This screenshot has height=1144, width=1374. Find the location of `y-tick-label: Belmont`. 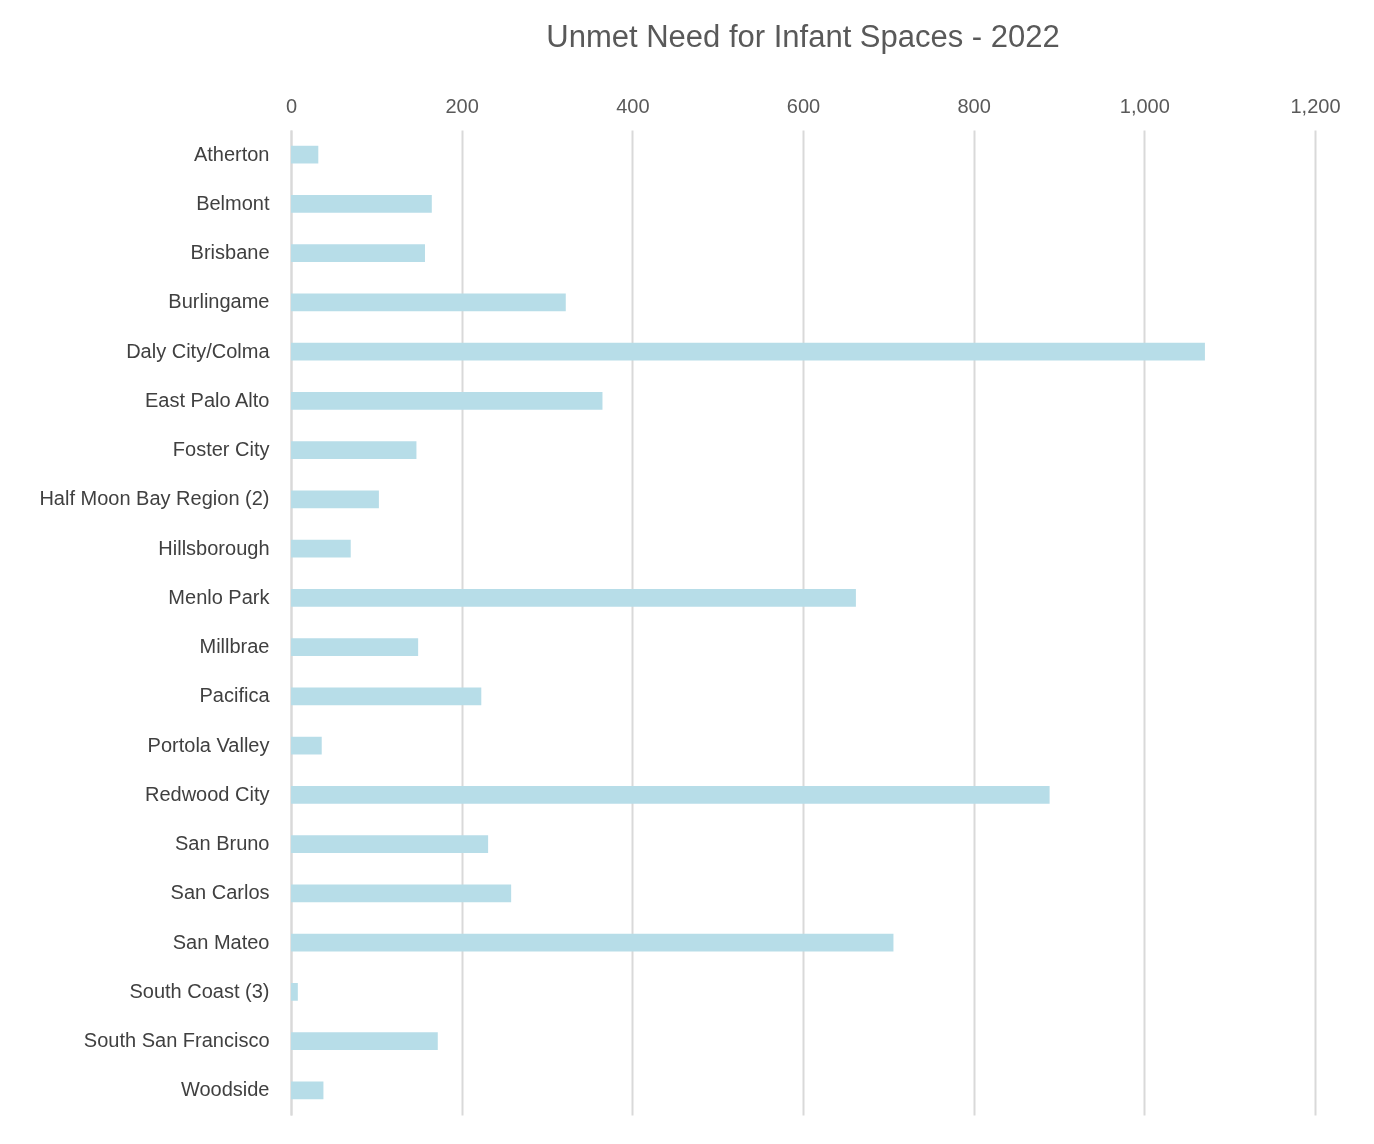

y-tick-label: Belmont is located at coordinates (233, 202).